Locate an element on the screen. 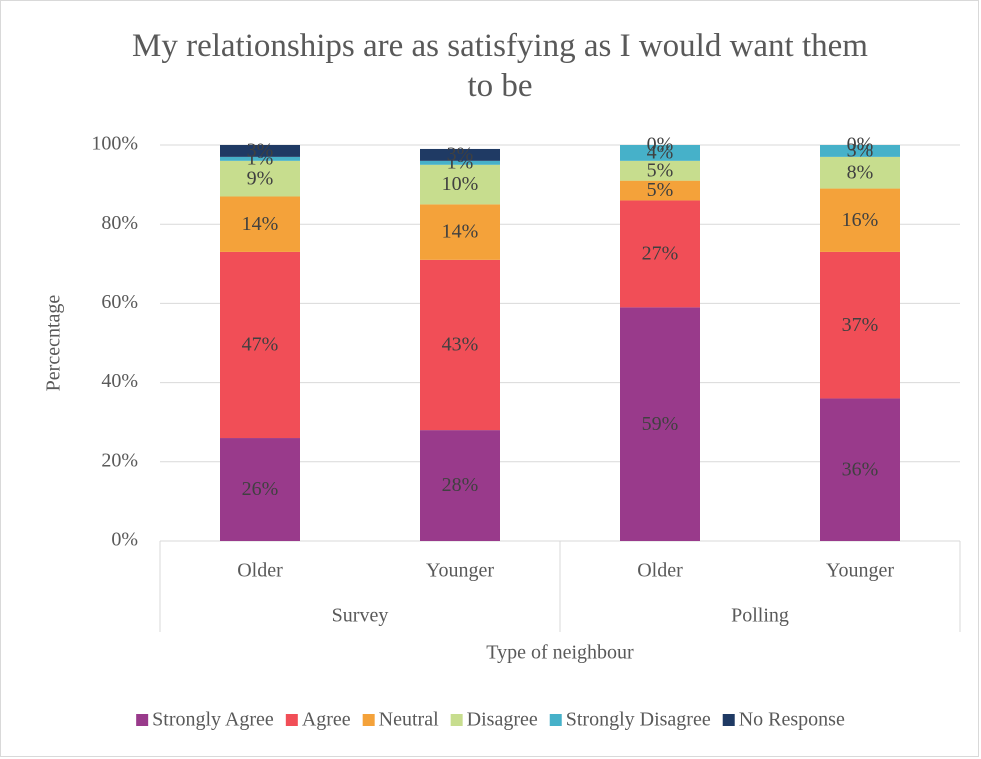  data-label: 9% is located at coordinates (260, 178).